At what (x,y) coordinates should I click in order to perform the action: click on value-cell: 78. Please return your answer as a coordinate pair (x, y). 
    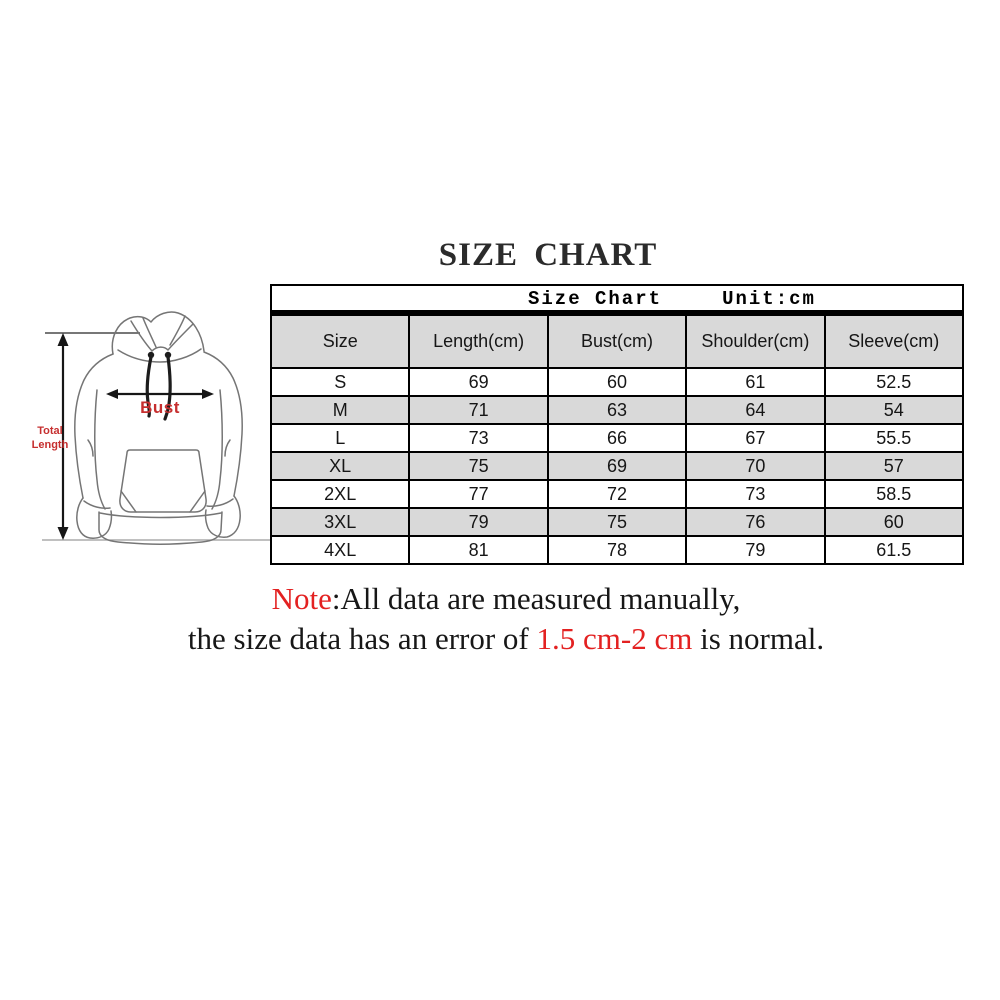
    Looking at the image, I should click on (617, 550).